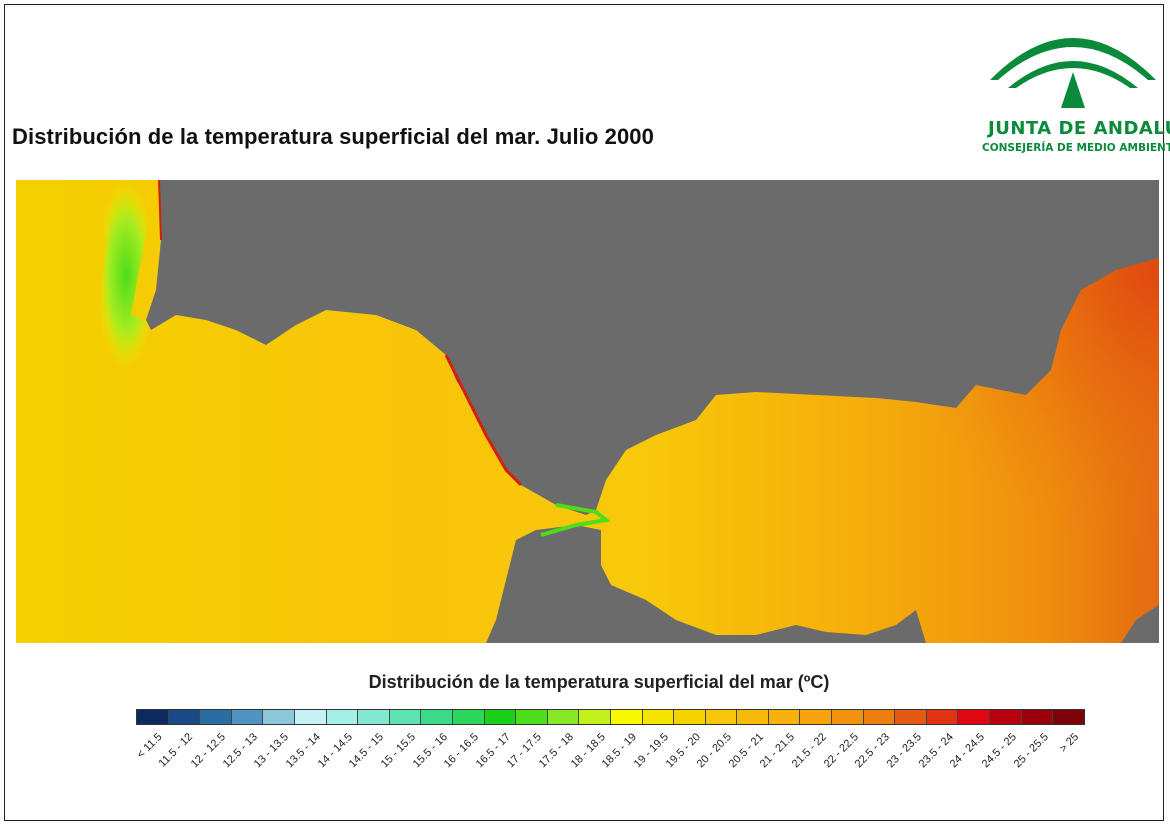 This screenshot has height=827, width=1170. What do you see at coordinates (706, 584) in the screenshot?
I see `land-africa-west` at bounding box center [706, 584].